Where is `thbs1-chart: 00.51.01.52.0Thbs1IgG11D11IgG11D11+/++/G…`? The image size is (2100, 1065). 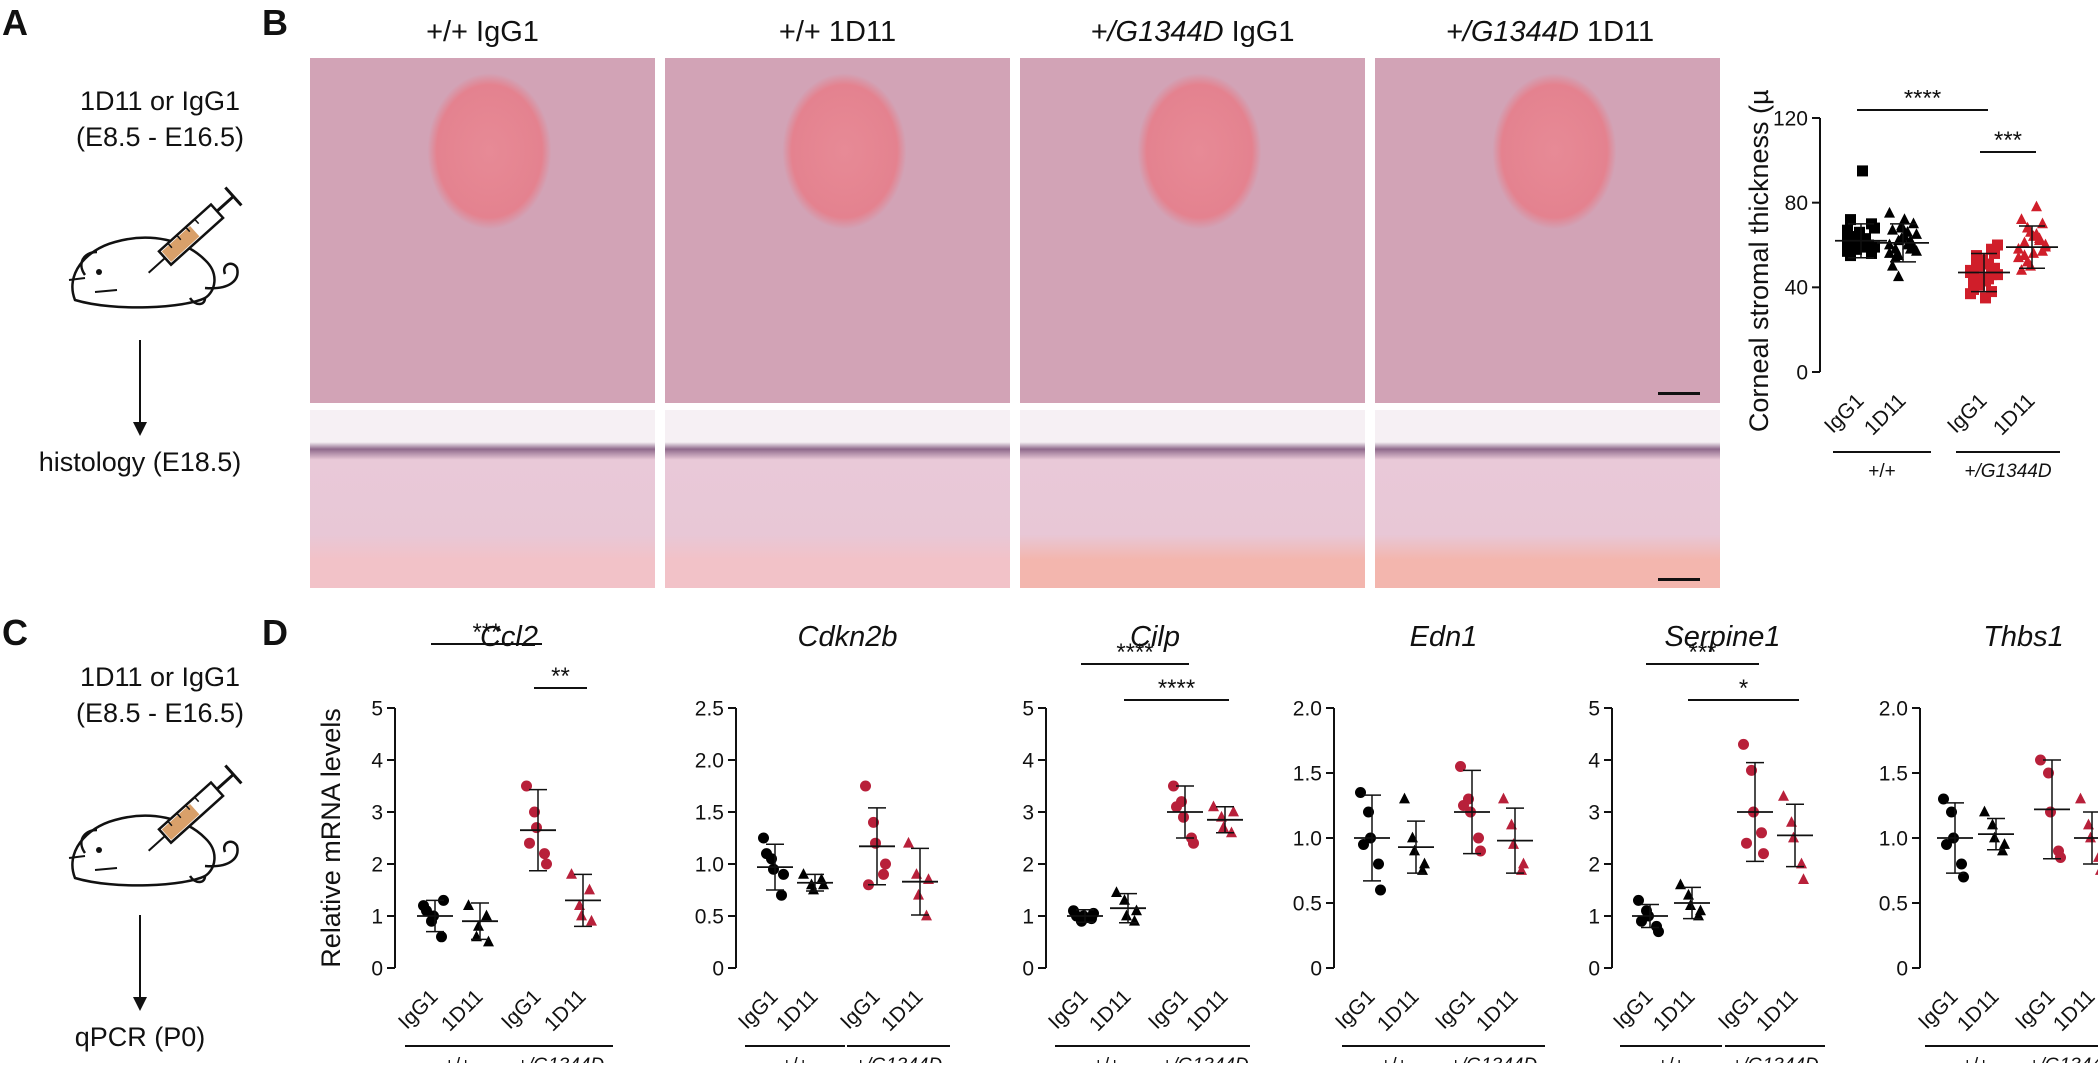 thbs1-chart: 00.51.01.52.0Thbs1IgG11D11IgG11D11+/++/G… is located at coordinates (1988, 842).